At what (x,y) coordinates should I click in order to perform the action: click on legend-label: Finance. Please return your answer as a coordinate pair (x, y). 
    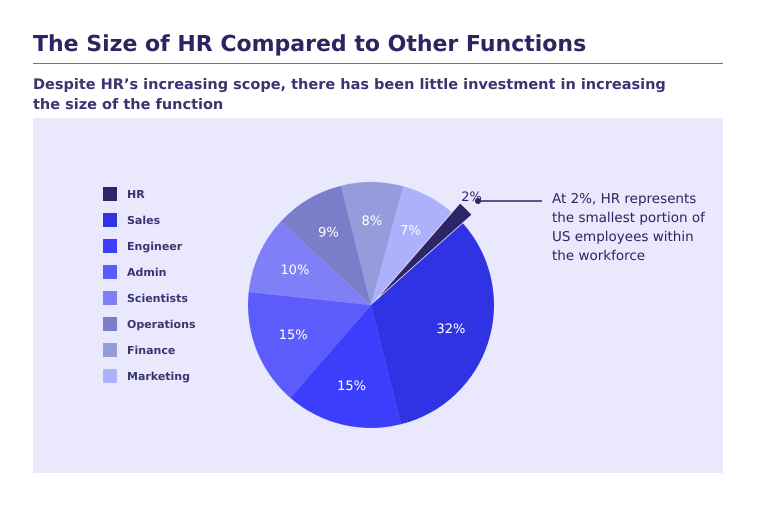
    Looking at the image, I should click on (151, 350).